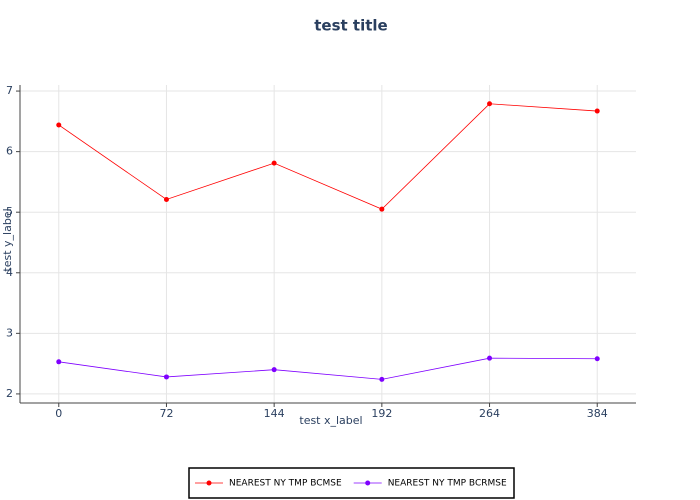  I want to click on y-tick-label: 4, so click(9, 272).